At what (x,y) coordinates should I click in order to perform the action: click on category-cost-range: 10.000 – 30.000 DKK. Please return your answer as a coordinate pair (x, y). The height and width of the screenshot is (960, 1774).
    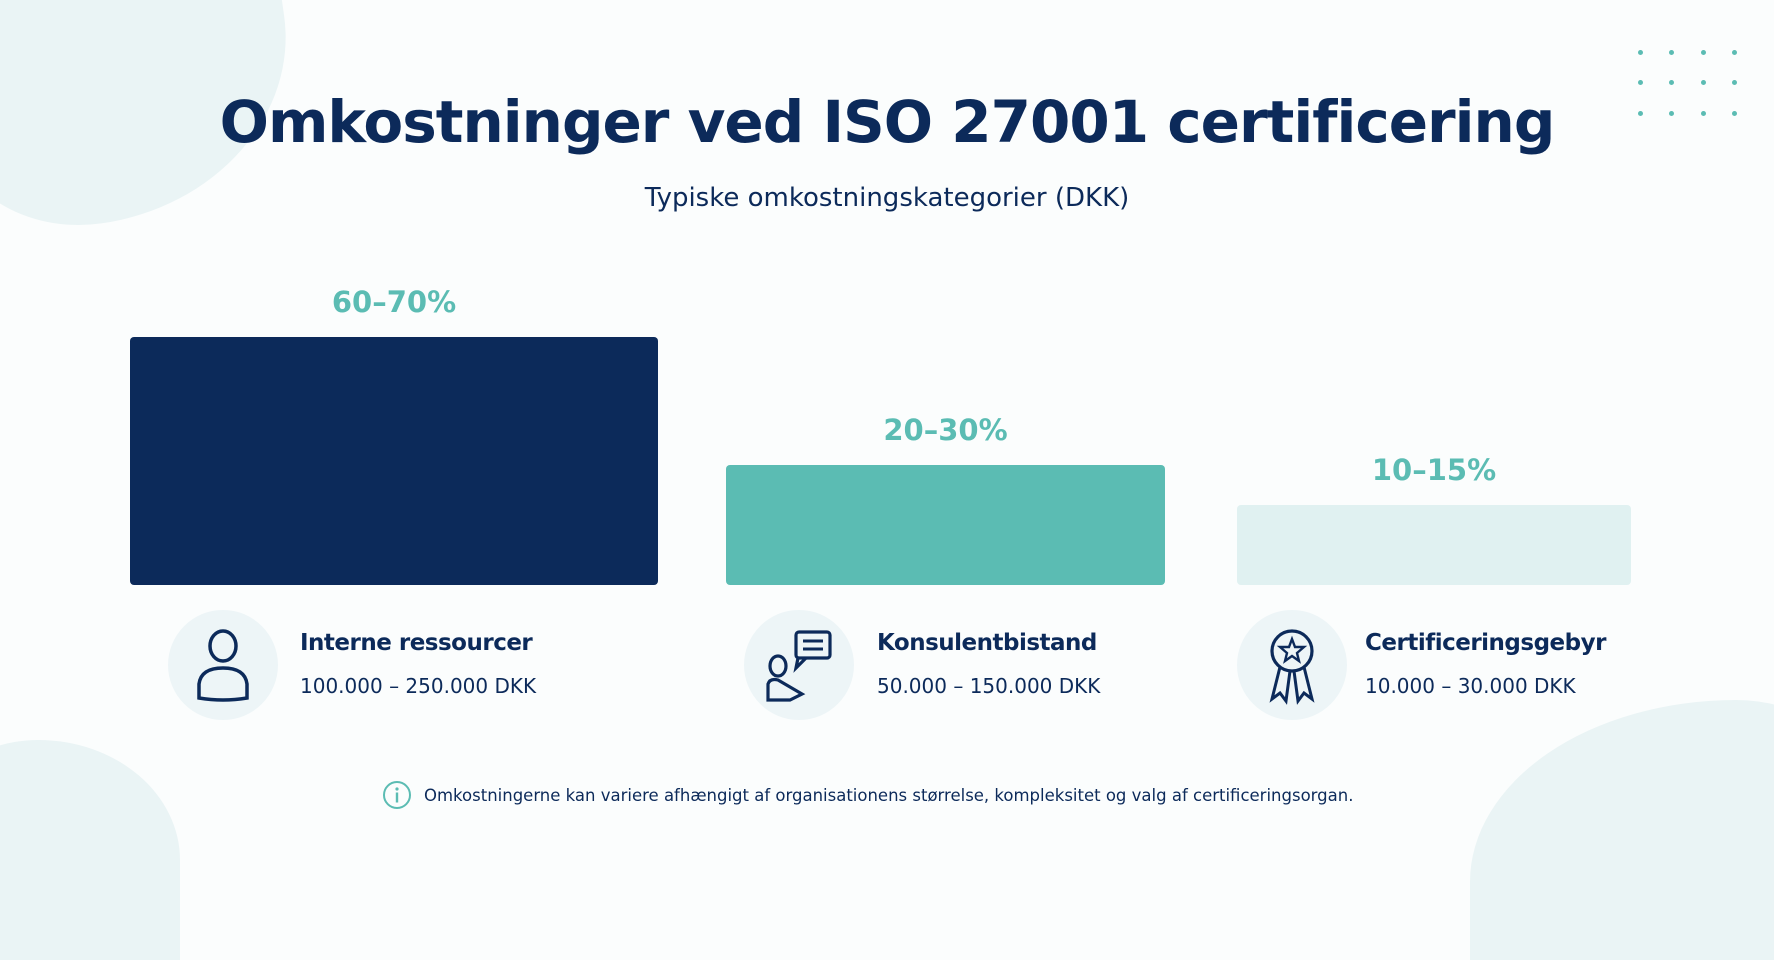
    Looking at the image, I should click on (1470, 686).